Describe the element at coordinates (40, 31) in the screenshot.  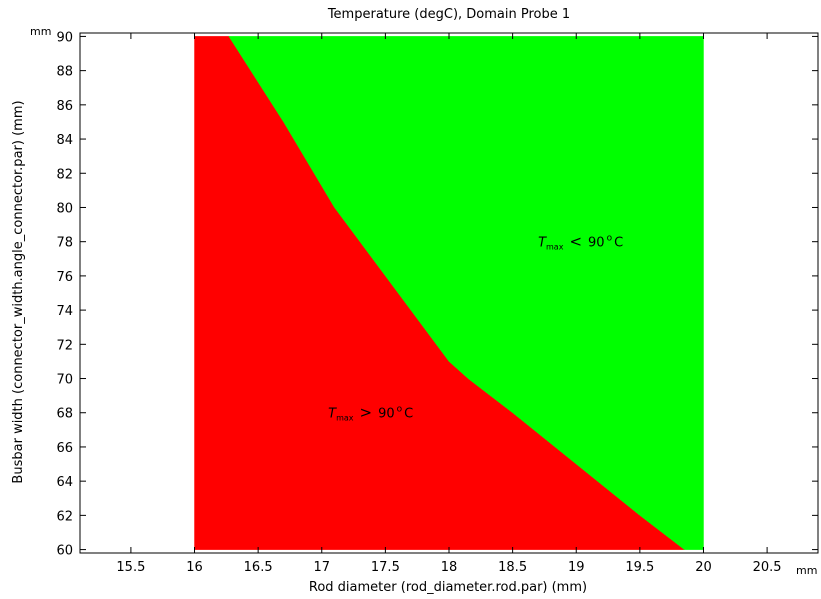
I see `y-unit-label: mm` at that location.